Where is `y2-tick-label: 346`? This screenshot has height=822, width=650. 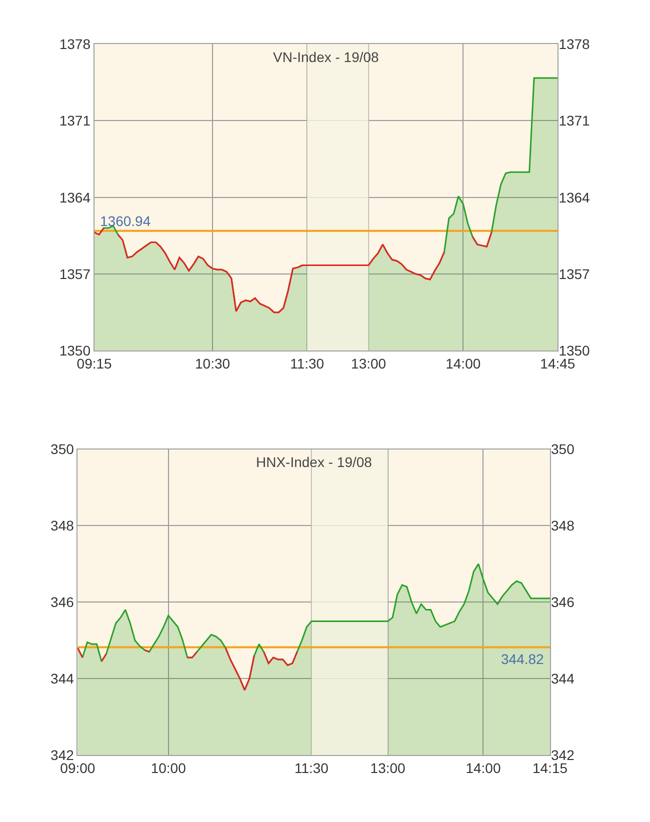
y2-tick-label: 346 is located at coordinates (563, 602).